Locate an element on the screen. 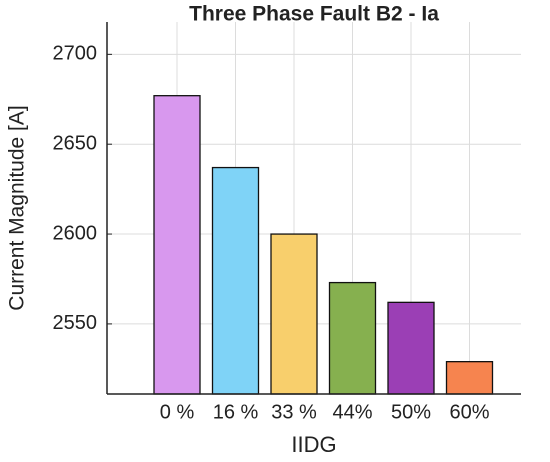 The height and width of the screenshot is (462, 550). chart-title: Three Phase Fault B2 - Ia is located at coordinates (314, 14).